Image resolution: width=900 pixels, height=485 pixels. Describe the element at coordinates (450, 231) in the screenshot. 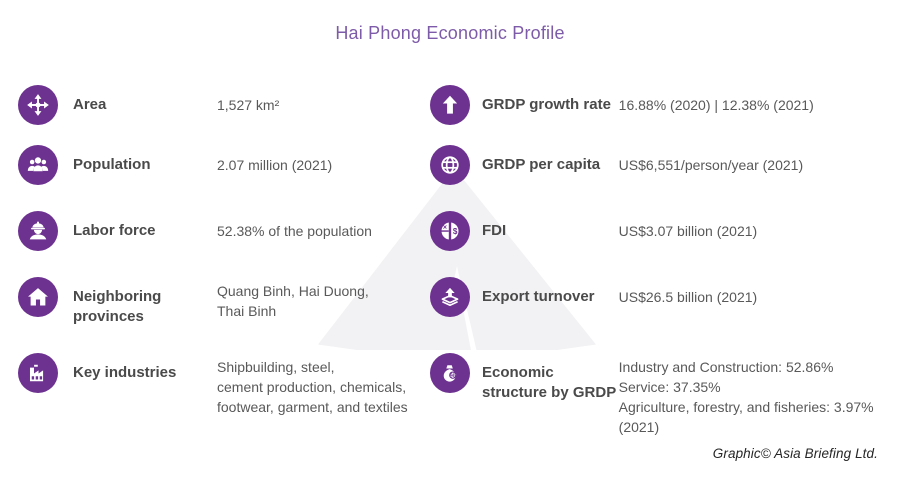

I see `currency-exchange-icon: × $` at that location.